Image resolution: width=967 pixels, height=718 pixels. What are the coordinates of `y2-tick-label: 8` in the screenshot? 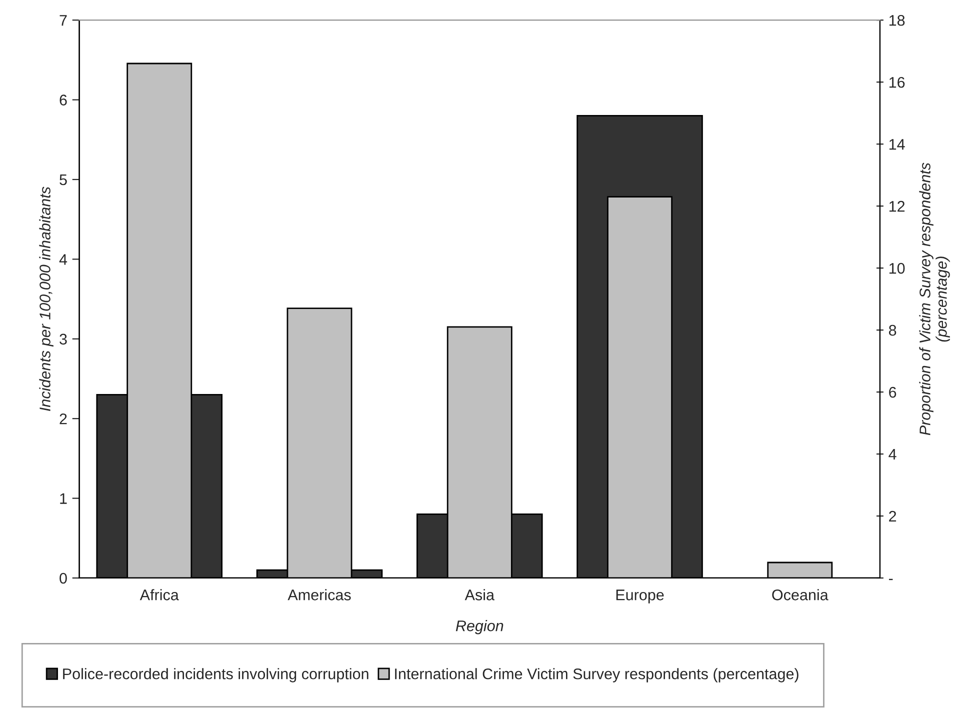 It's located at (892, 330).